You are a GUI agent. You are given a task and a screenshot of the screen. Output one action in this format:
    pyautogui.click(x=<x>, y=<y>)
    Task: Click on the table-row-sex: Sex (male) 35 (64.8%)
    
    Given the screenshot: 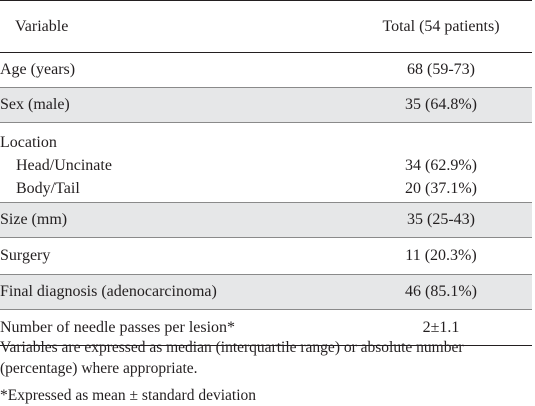 What is the action you would take?
    pyautogui.click(x=266, y=105)
    